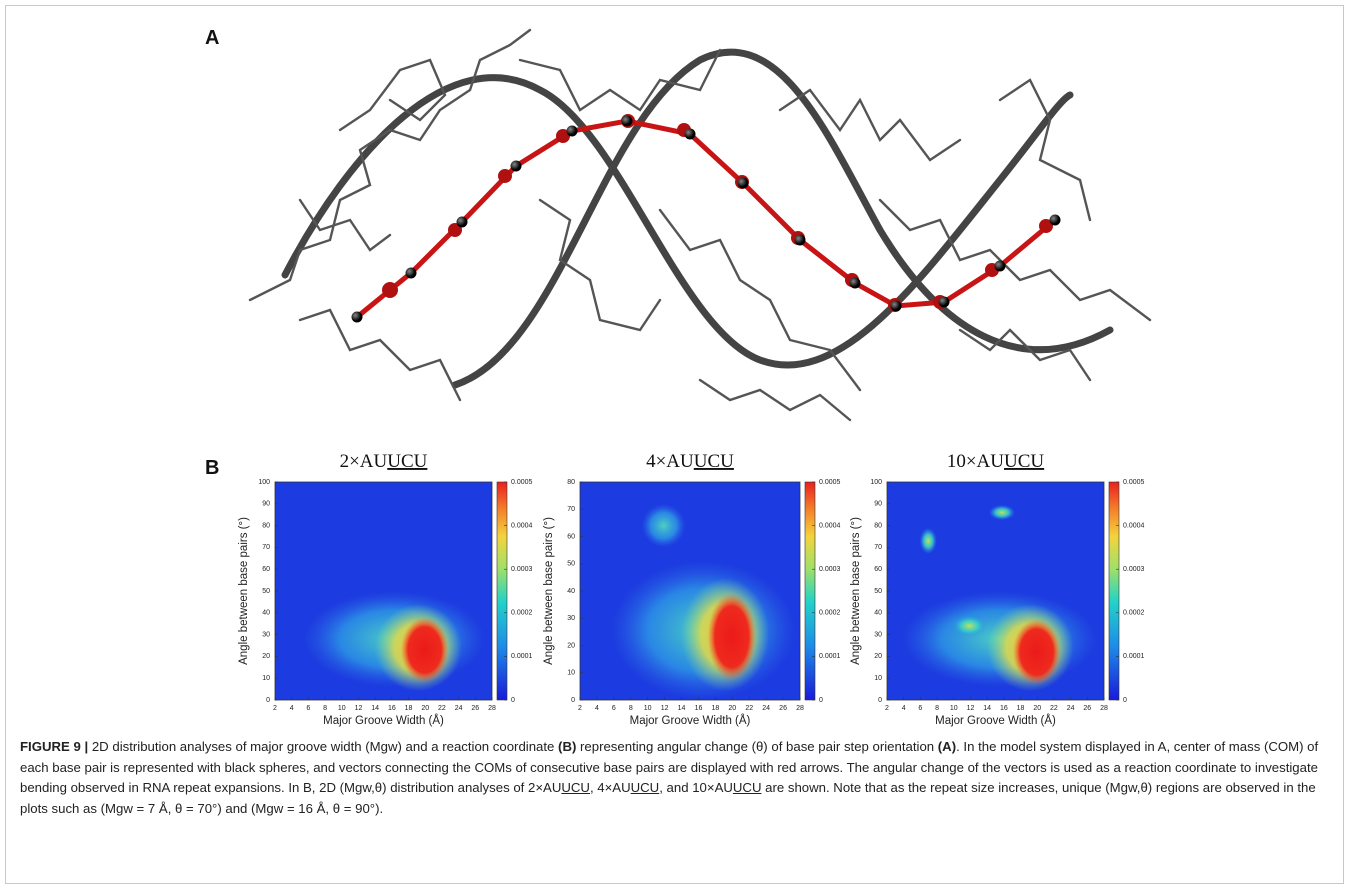  What do you see at coordinates (682, 708) in the screenshot?
I see `x-tick-label: 14` at bounding box center [682, 708].